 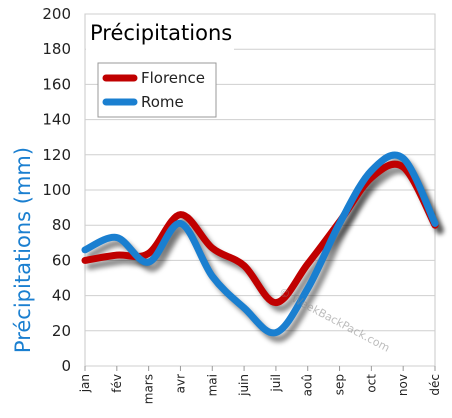 I want to click on x-tick-label: avr, so click(x=180, y=383).